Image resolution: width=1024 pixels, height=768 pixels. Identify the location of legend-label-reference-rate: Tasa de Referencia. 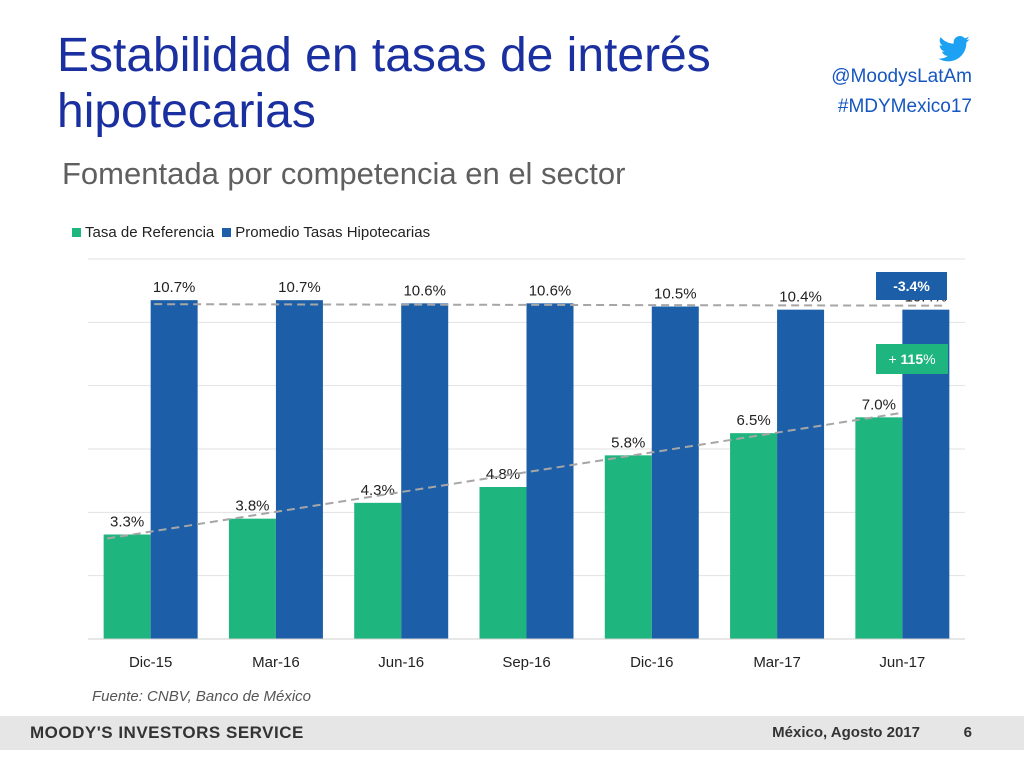
(150, 232).